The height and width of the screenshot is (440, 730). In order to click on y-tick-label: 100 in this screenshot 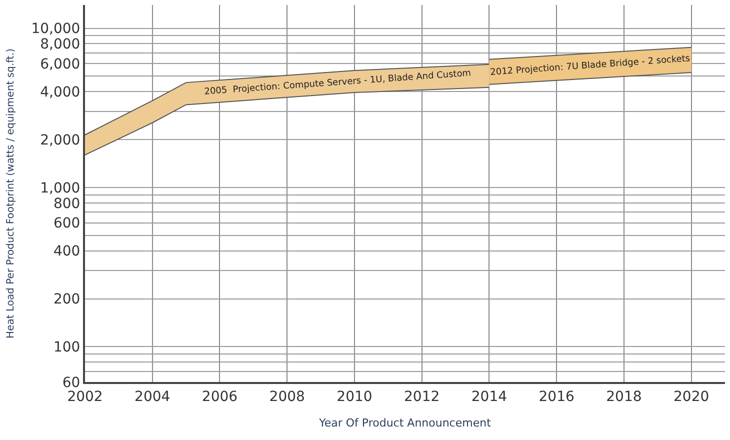, I will do `click(66, 348)`.